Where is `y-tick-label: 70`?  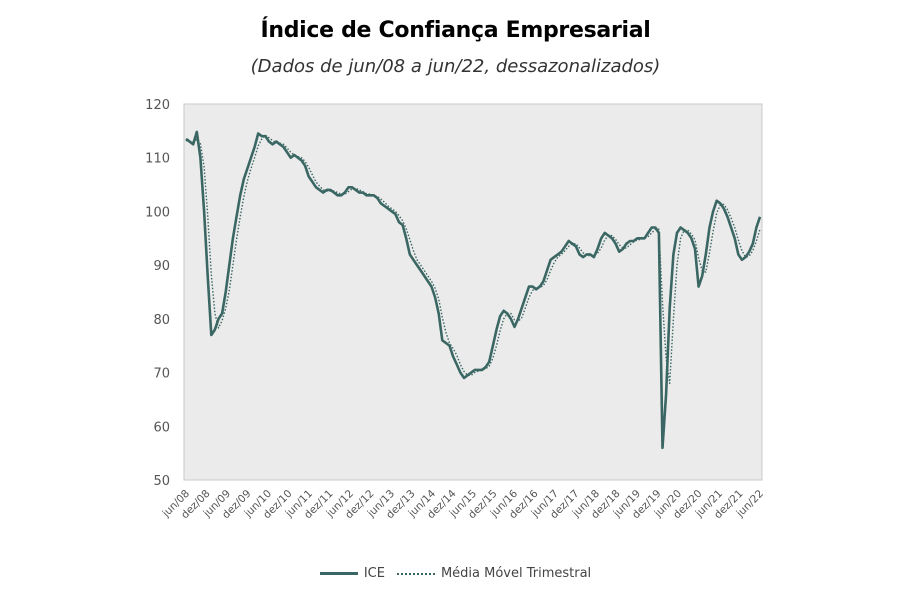 y-tick-label: 70 is located at coordinates (161, 374).